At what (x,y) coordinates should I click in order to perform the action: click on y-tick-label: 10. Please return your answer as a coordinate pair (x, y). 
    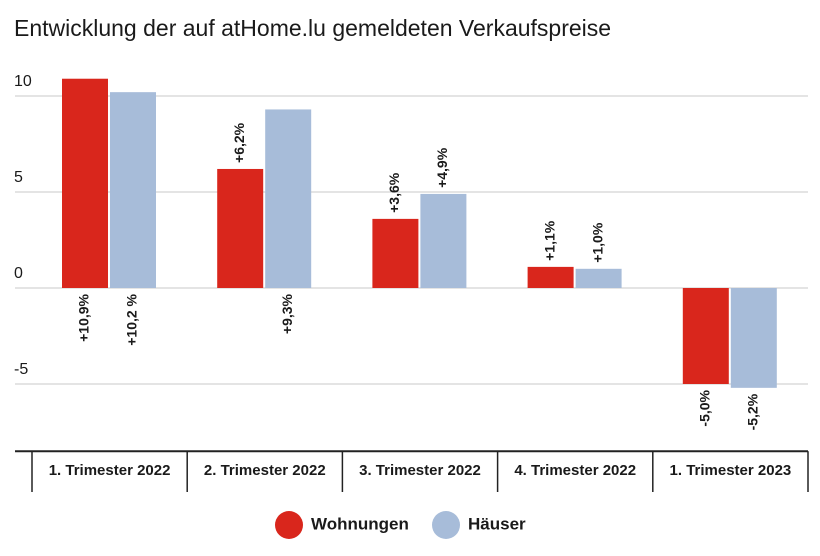
    Looking at the image, I should click on (23, 81).